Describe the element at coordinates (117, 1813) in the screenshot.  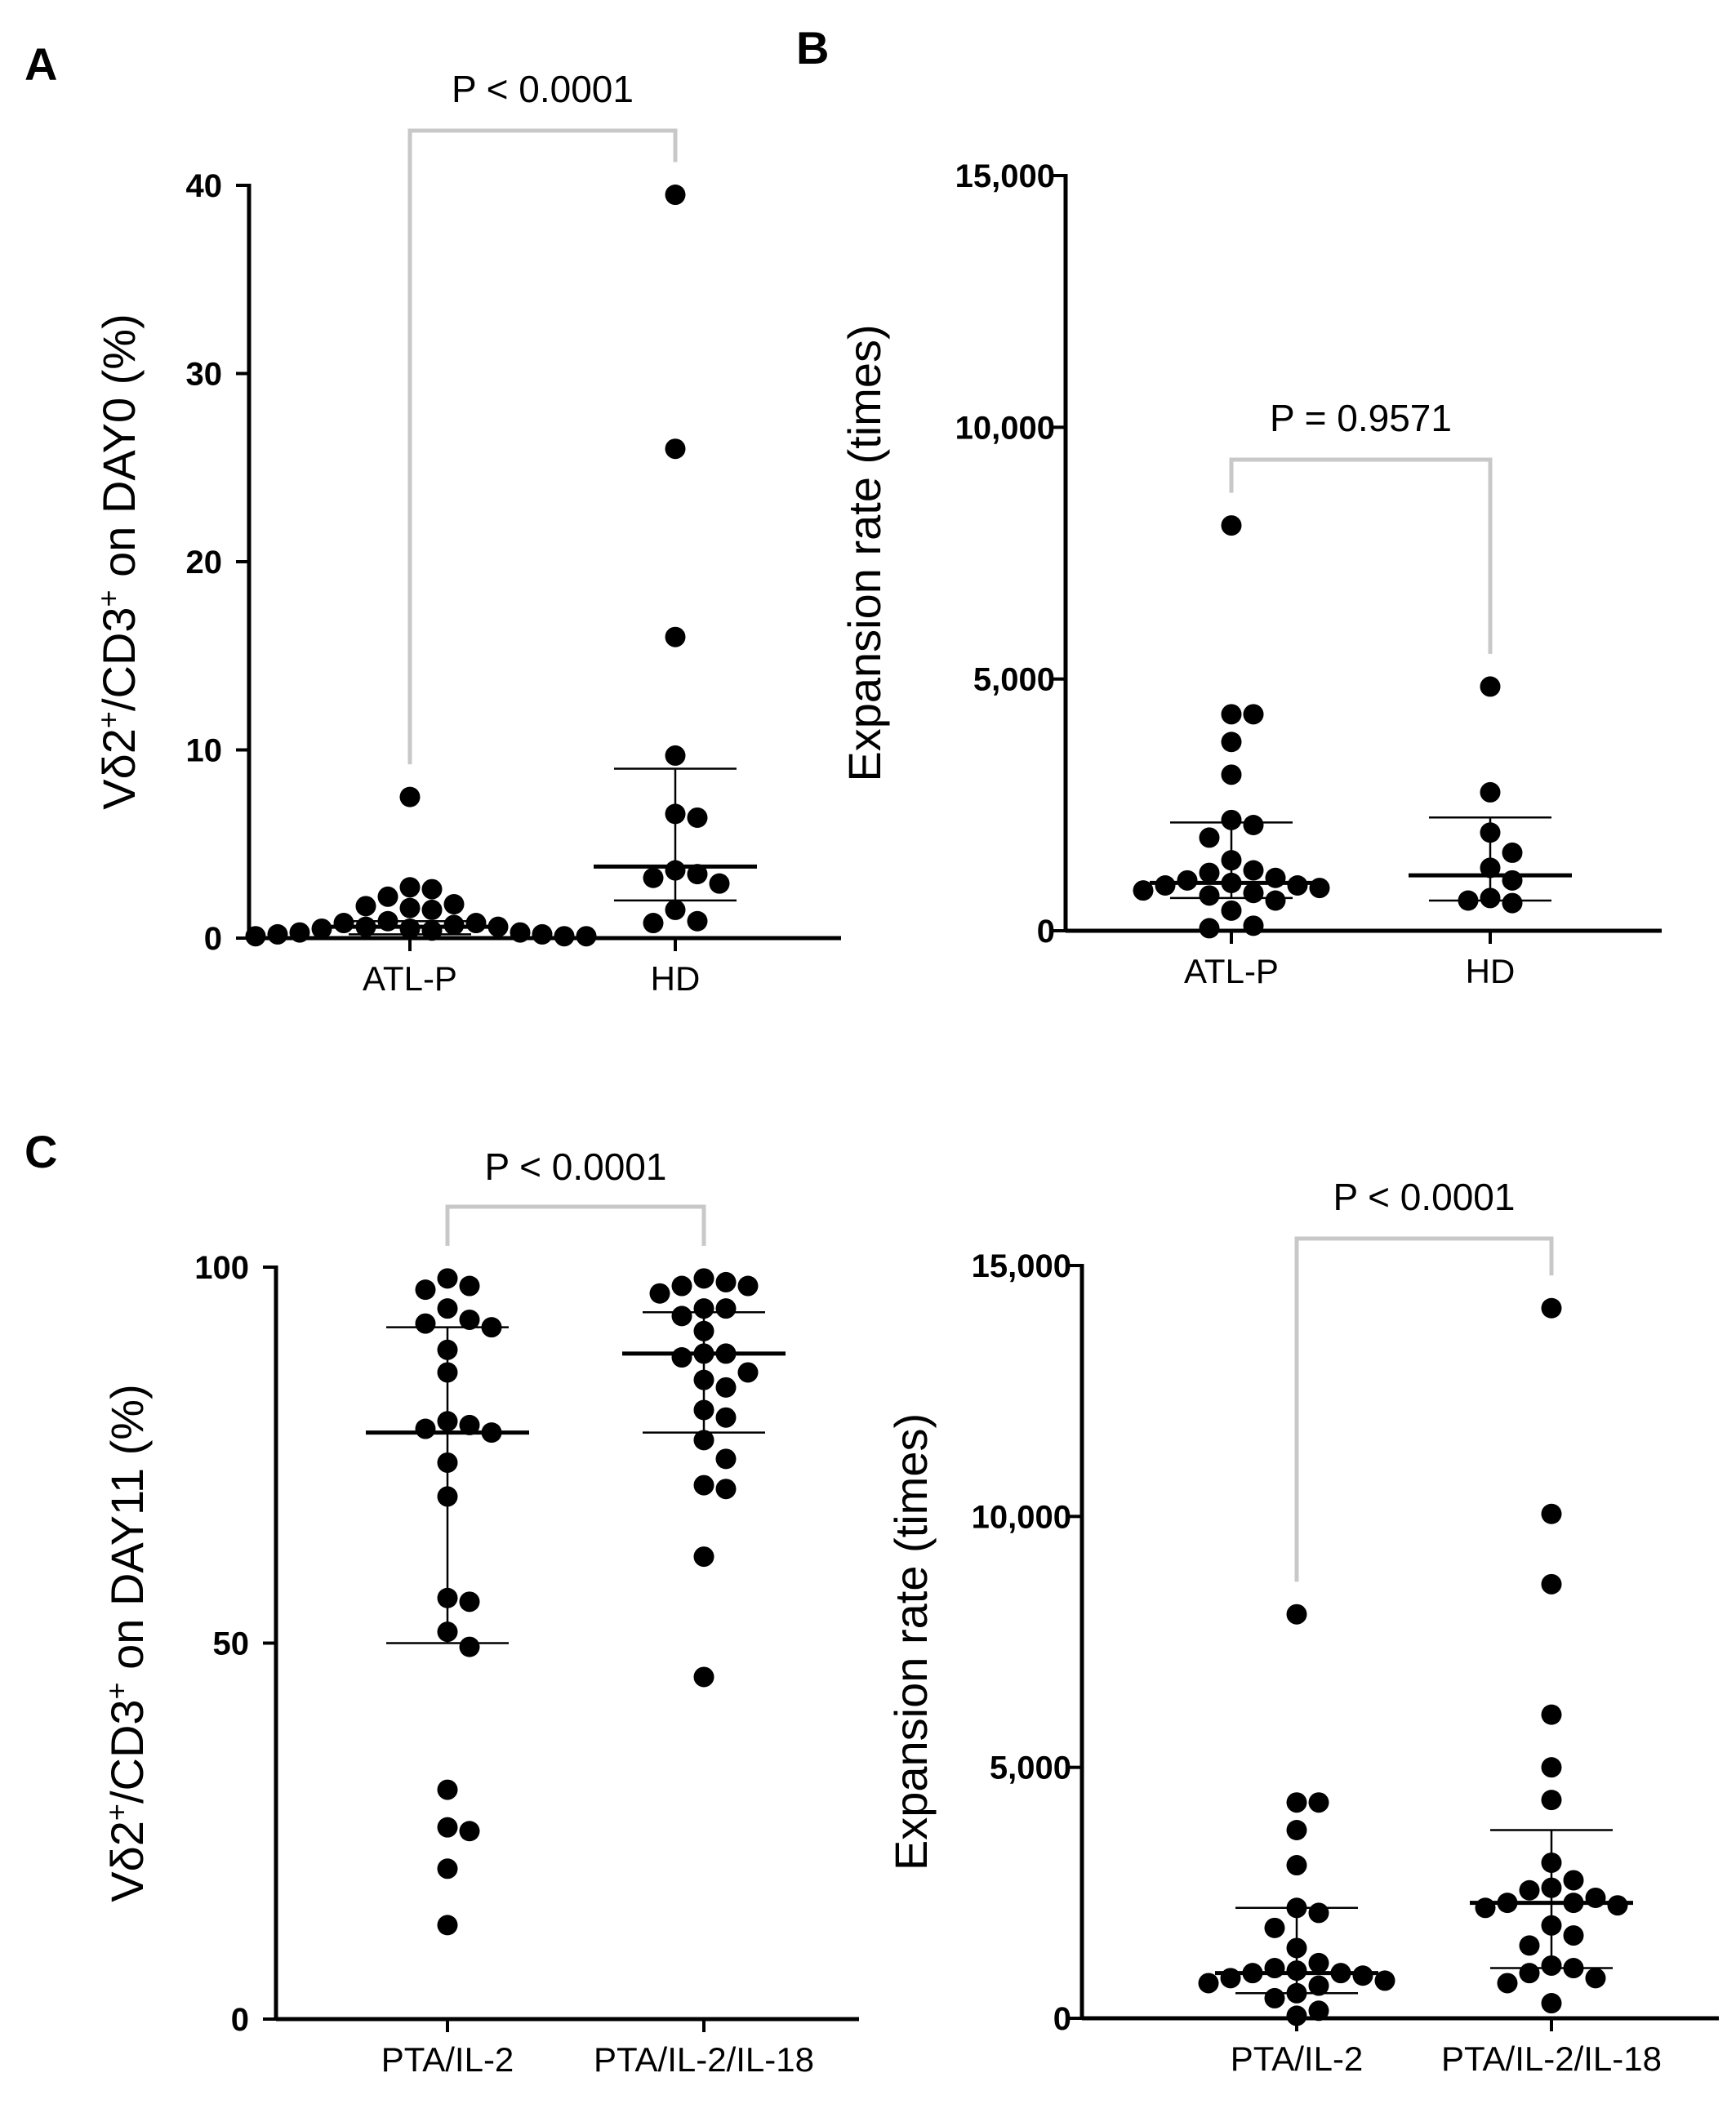
I see `superscript-plus: +` at that location.